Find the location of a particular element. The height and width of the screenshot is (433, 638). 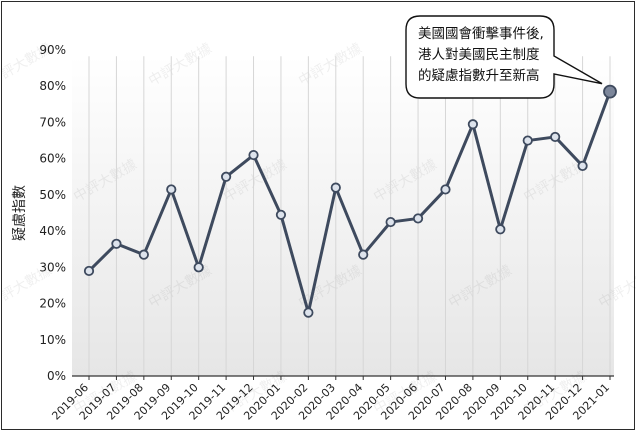

y-tick-label: 20% is located at coordinates (52, 304).